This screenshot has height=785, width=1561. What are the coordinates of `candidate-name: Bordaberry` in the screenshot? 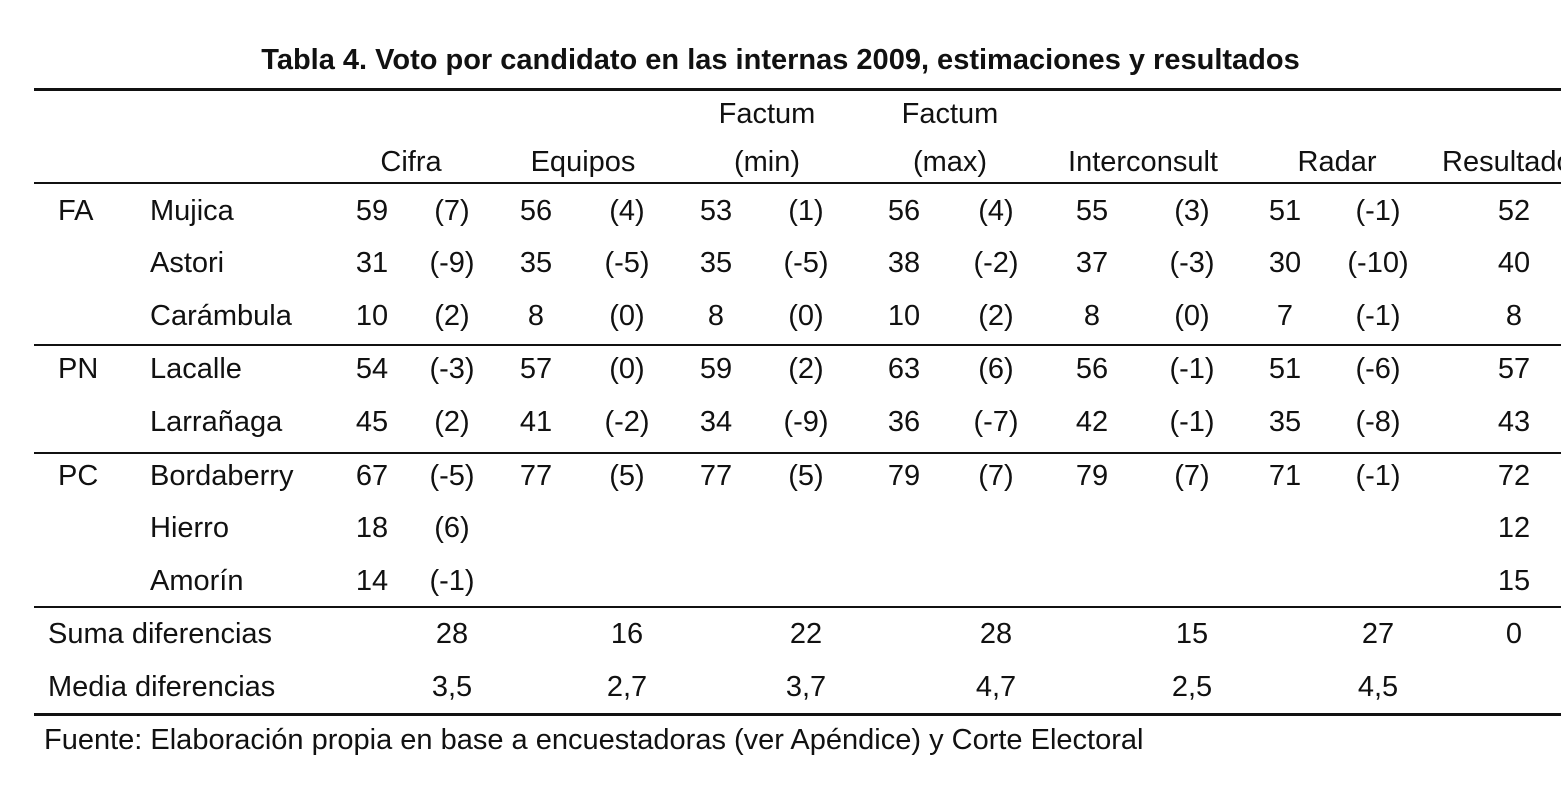 It's located at (222, 476).